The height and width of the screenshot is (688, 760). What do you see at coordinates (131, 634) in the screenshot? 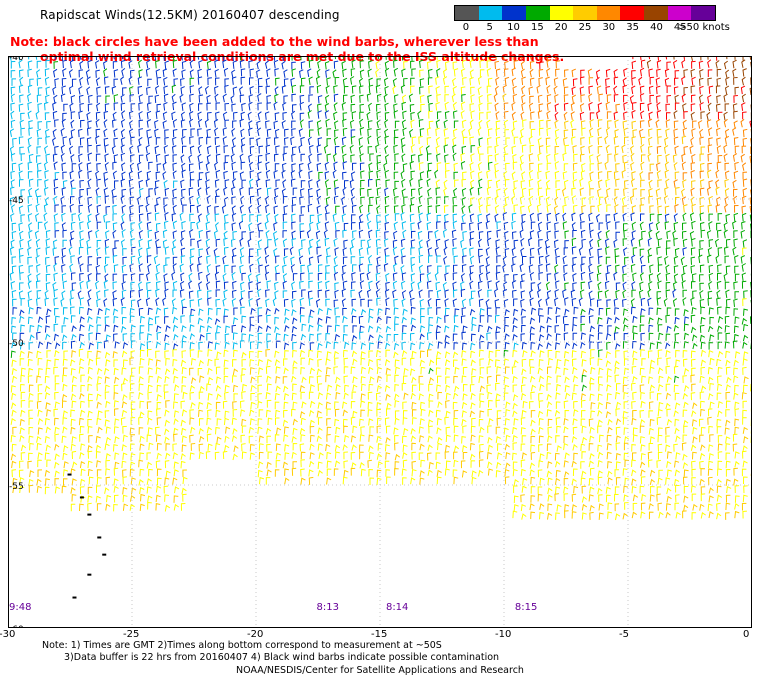
I see `longitude-tick-label: -25` at bounding box center [131, 634].